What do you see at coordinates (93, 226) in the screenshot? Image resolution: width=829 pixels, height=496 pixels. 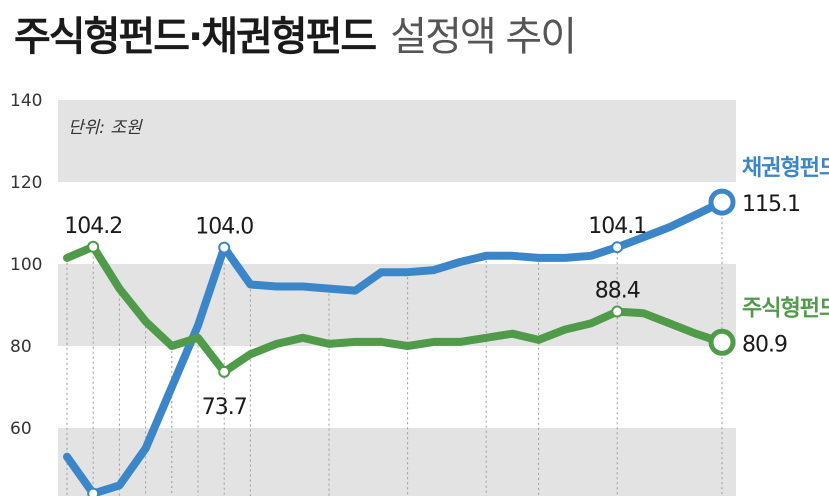 I see `stock-data-label: 104.2` at bounding box center [93, 226].